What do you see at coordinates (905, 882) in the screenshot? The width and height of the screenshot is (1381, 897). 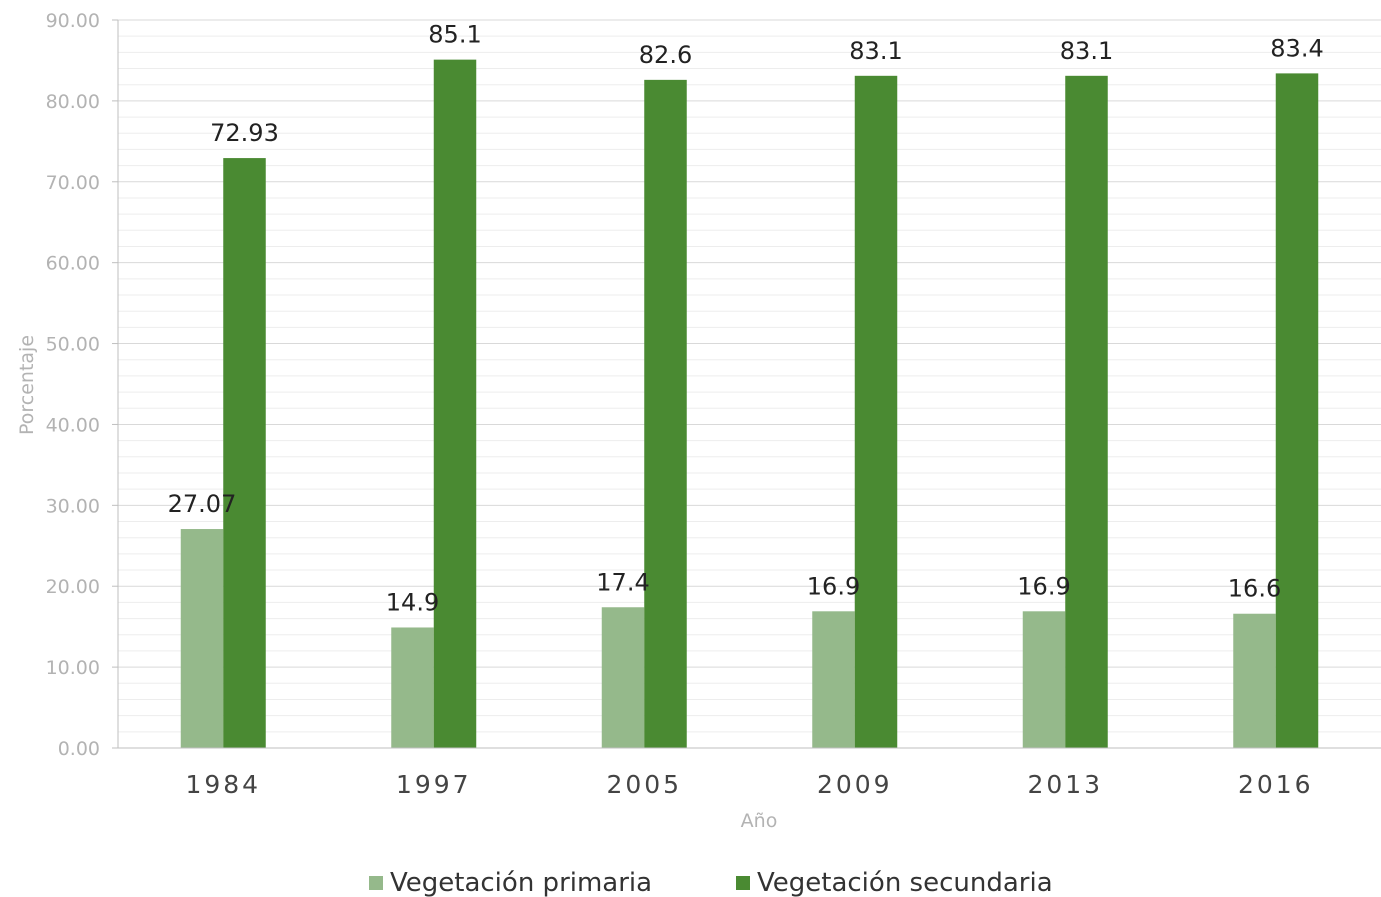 I see `legend-label: Vegetación secundaria` at bounding box center [905, 882].